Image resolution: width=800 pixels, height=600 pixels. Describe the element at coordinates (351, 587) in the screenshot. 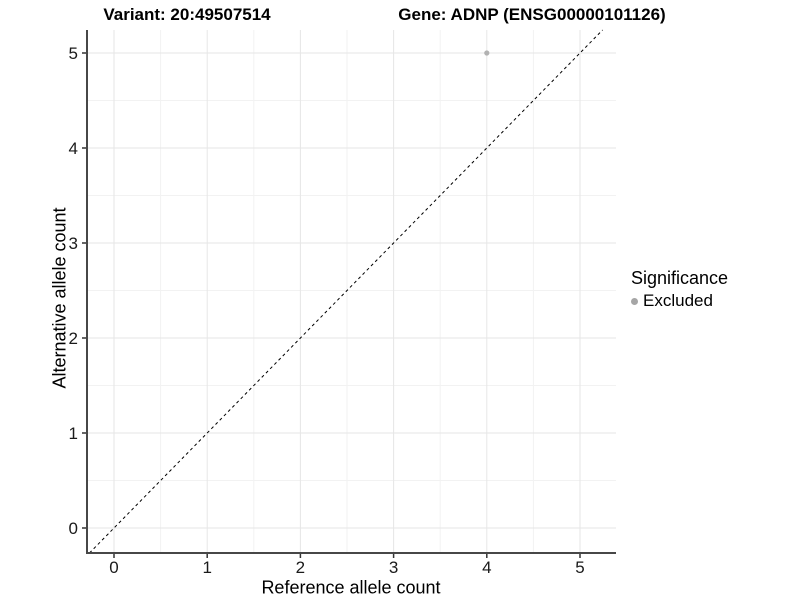

I see `x-axis-title: Reference allele count` at that location.